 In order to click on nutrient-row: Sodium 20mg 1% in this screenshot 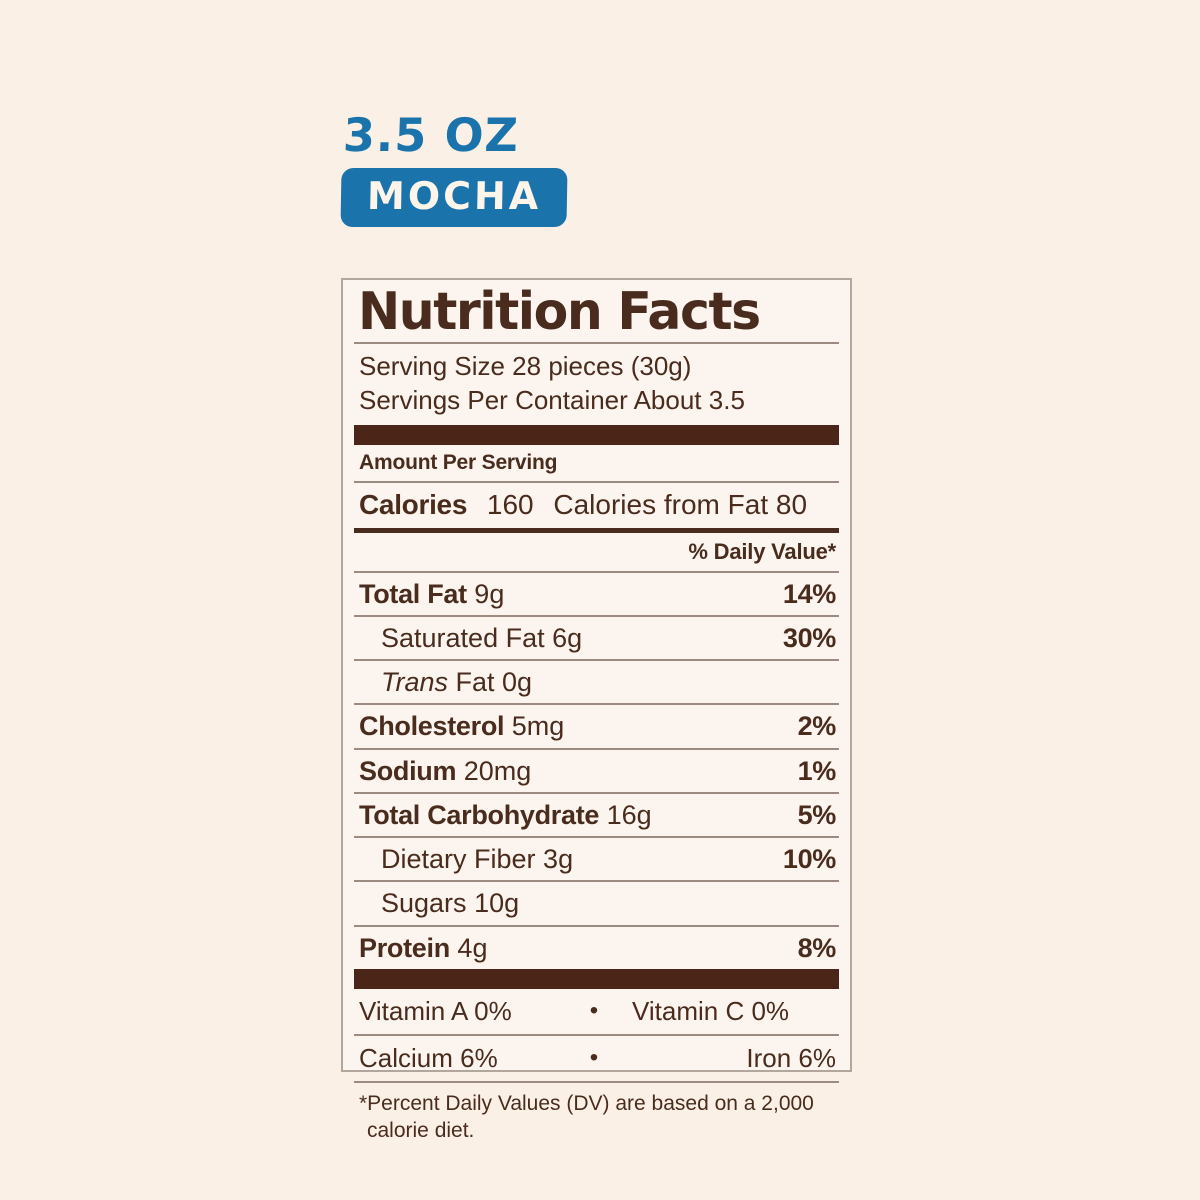, I will do `click(596, 771)`.